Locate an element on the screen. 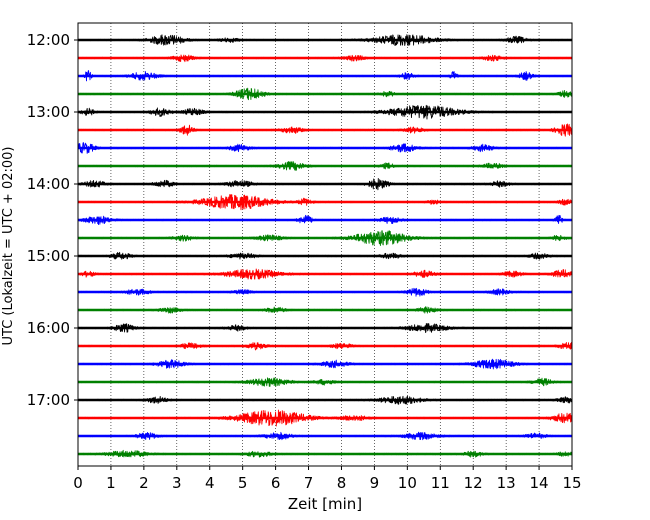  x-tick-label: 13 is located at coordinates (506, 483).